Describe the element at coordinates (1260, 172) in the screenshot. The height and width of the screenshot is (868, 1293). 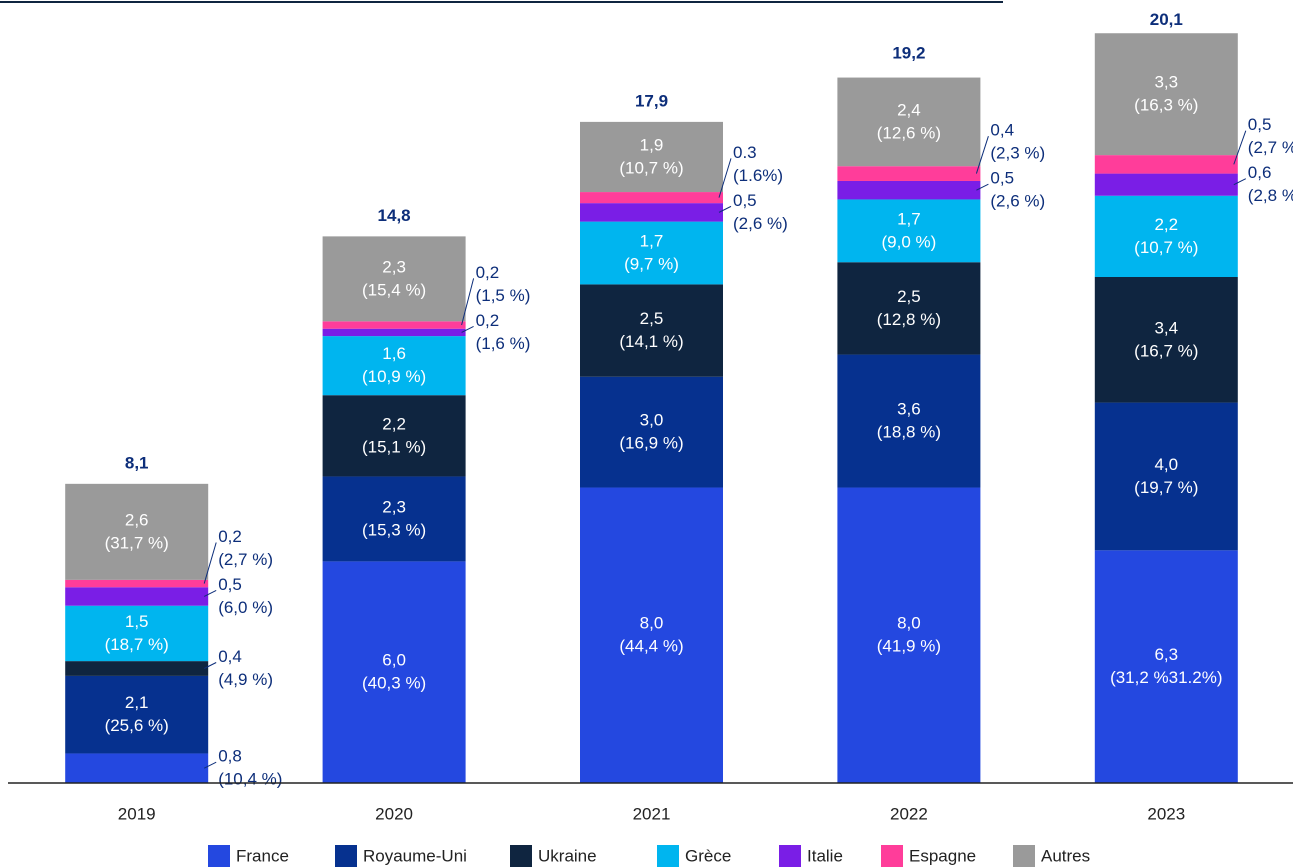
I see `data-label: 0,6` at that location.